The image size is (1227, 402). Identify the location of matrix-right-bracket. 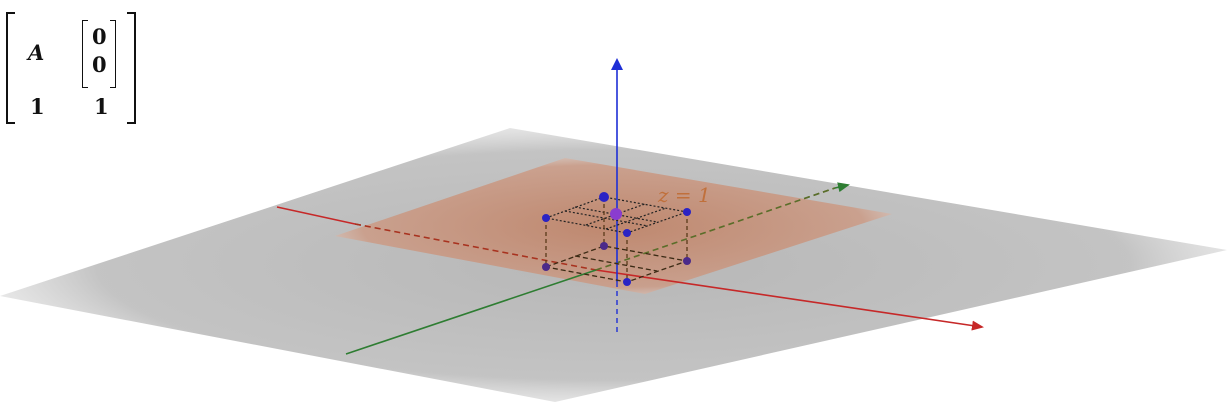
(131, 68).